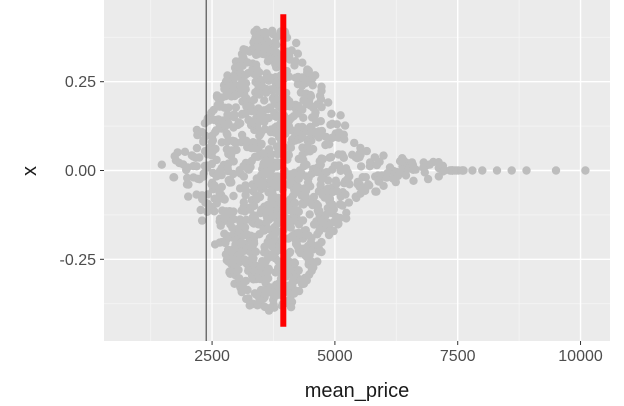  What do you see at coordinates (80, 82) in the screenshot?
I see `y-tick-label: 0.25` at bounding box center [80, 82].